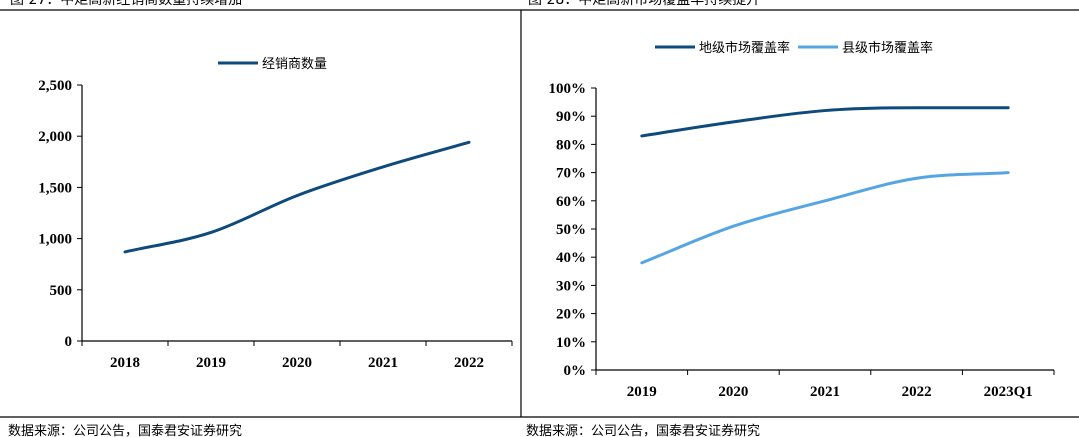 The height and width of the screenshot is (437, 1079). What do you see at coordinates (55, 137) in the screenshot?
I see `y-tick-label: 2,000` at bounding box center [55, 137].